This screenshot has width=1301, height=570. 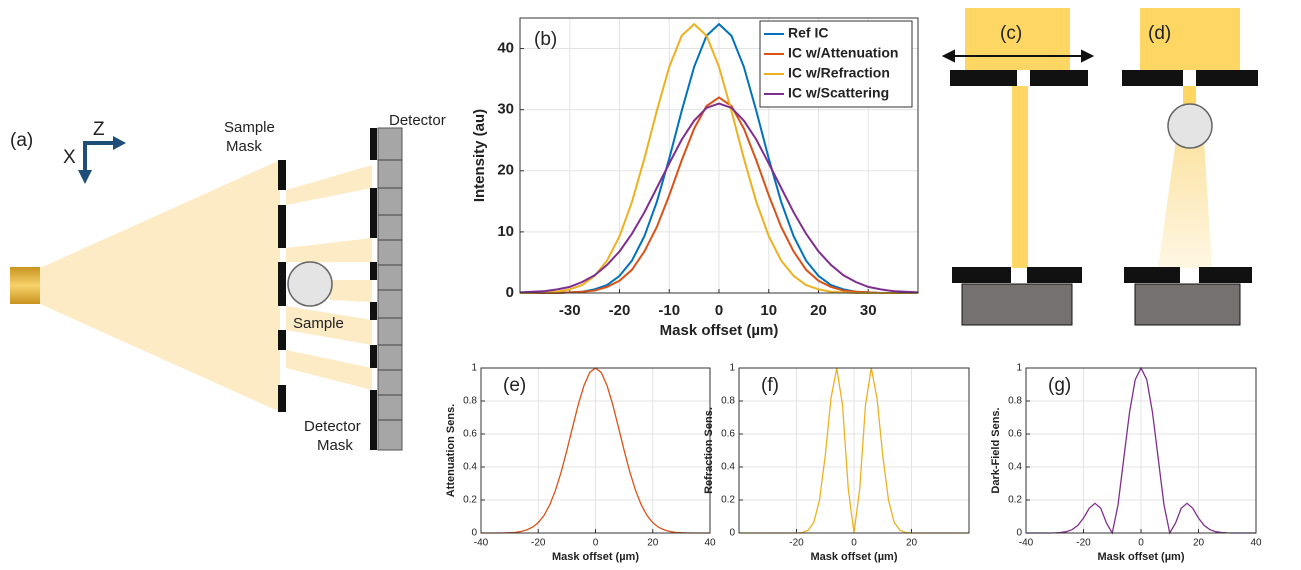 What do you see at coordinates (868, 310) in the screenshot?
I see `x-tick-label: 30` at bounding box center [868, 310].